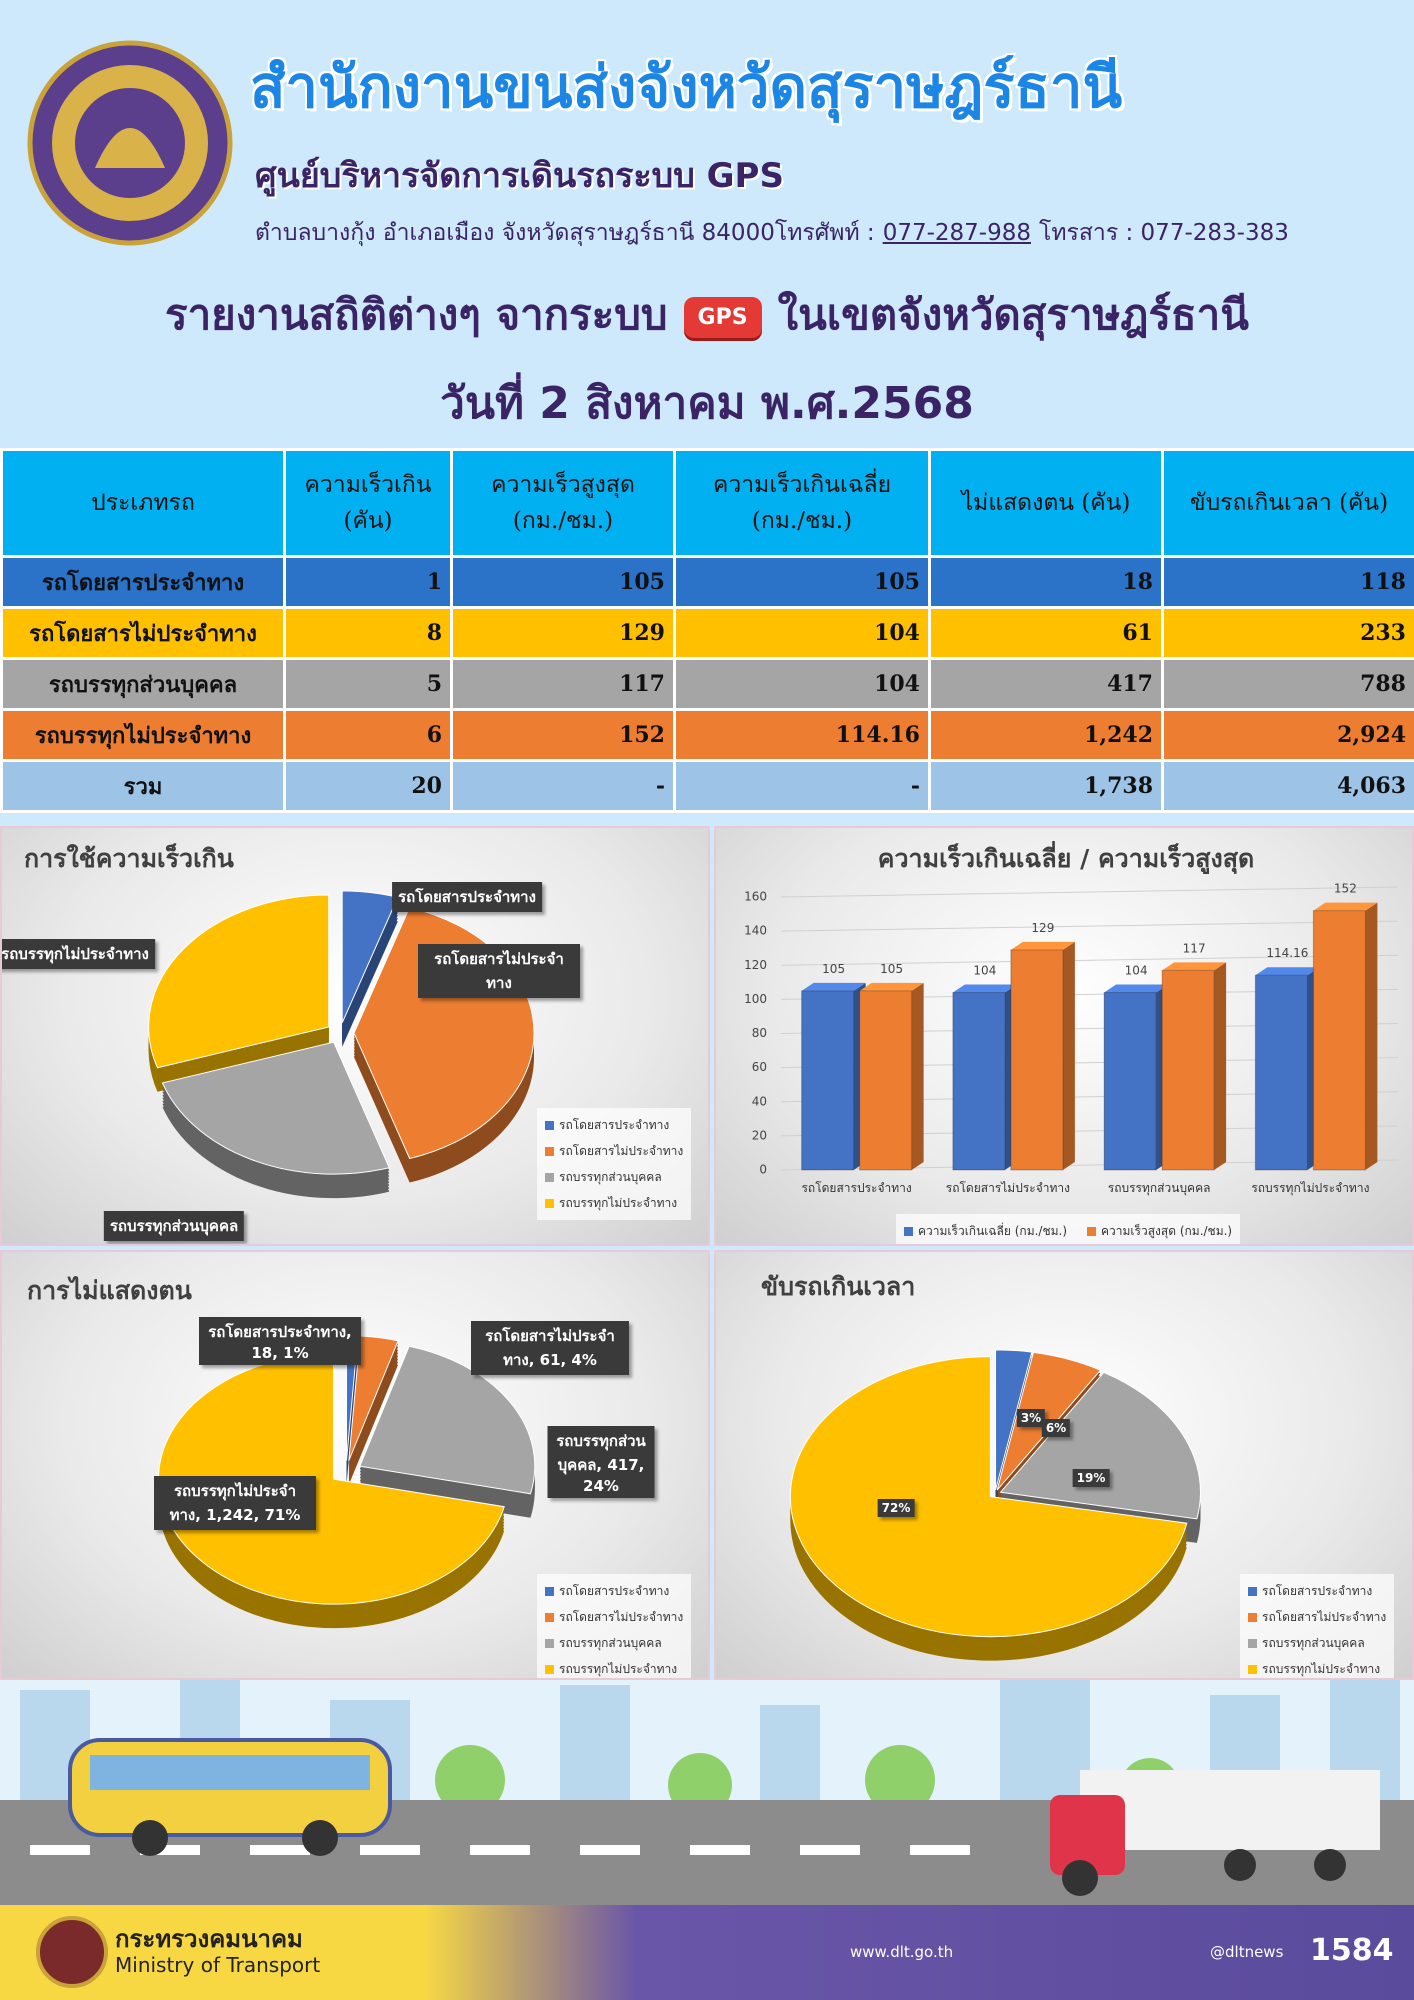 Image resolution: width=1414 pixels, height=2000 pixels. I want to click on y-tick-label: 80, so click(759, 1033).